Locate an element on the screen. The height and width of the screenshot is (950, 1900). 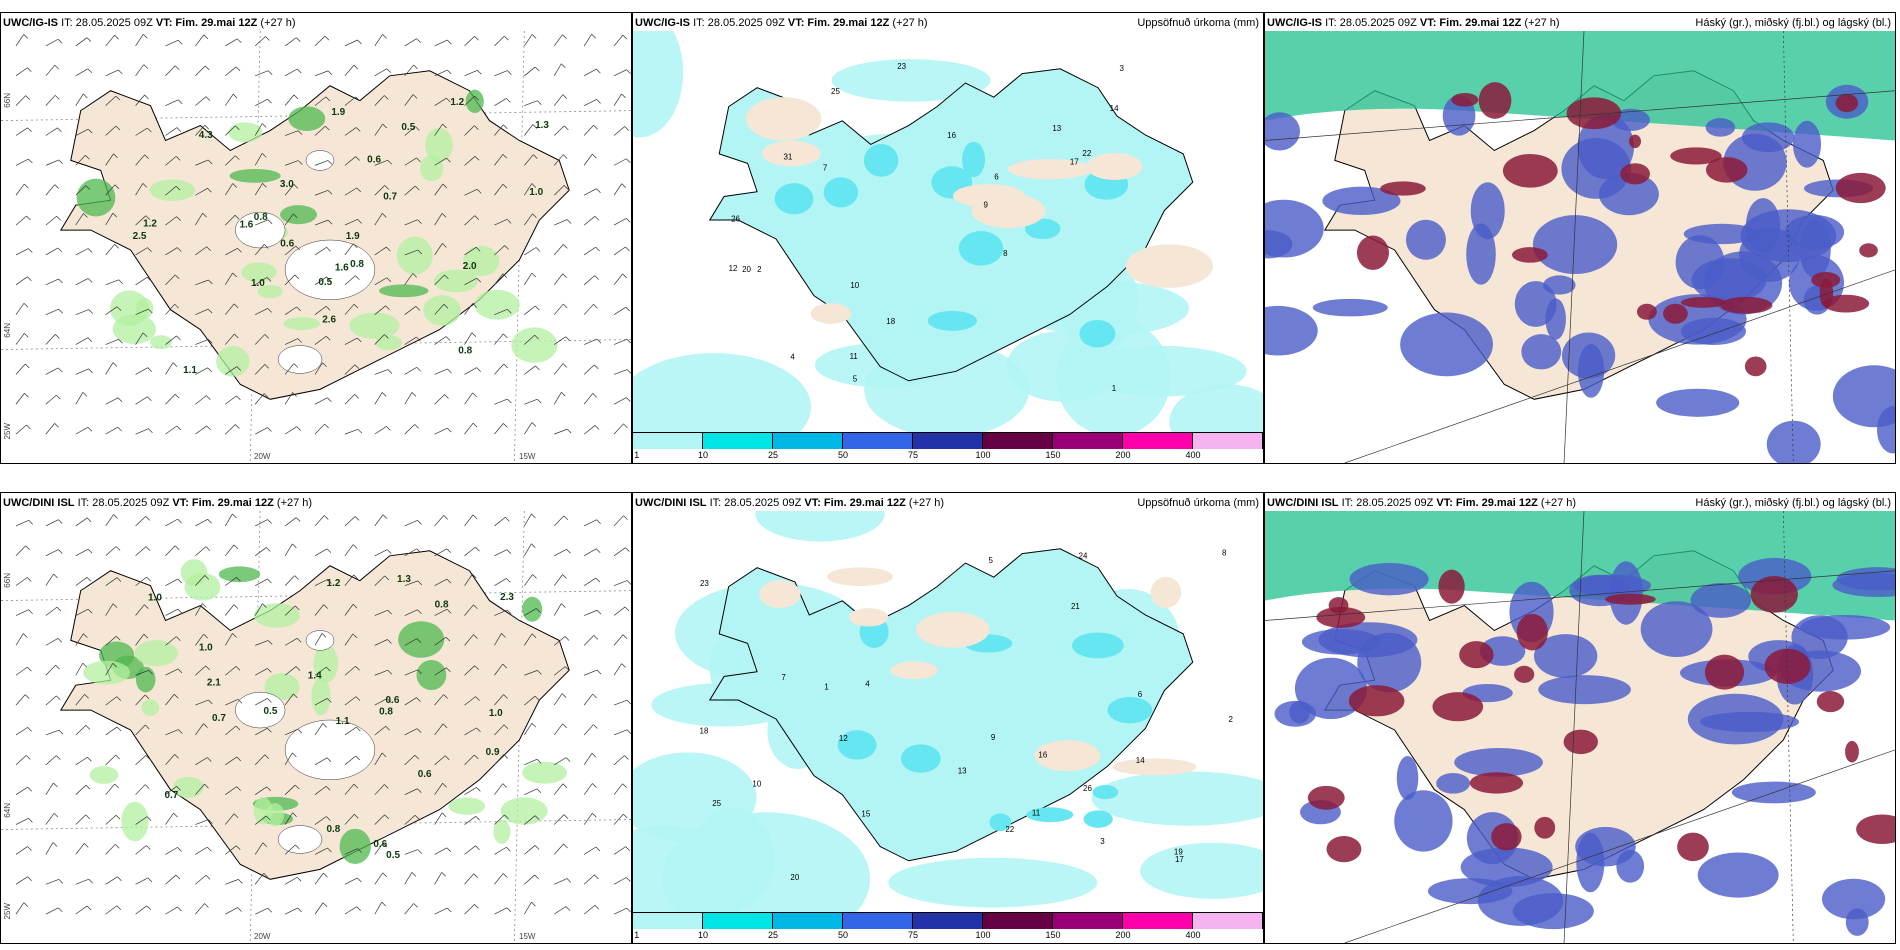
init-time: IT: 28.05.2025 09Z is located at coordinates (739, 23).